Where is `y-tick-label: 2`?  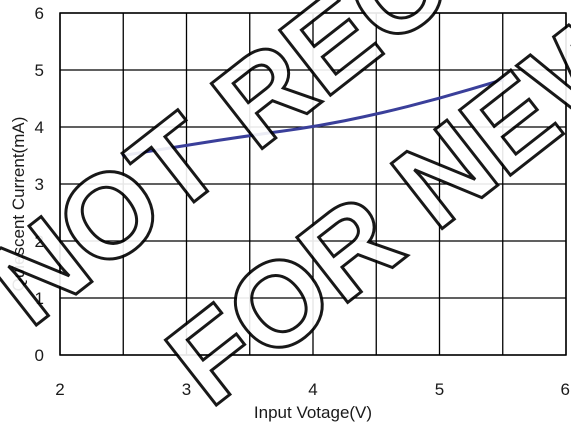 y-tick-label: 2 is located at coordinates (39, 241).